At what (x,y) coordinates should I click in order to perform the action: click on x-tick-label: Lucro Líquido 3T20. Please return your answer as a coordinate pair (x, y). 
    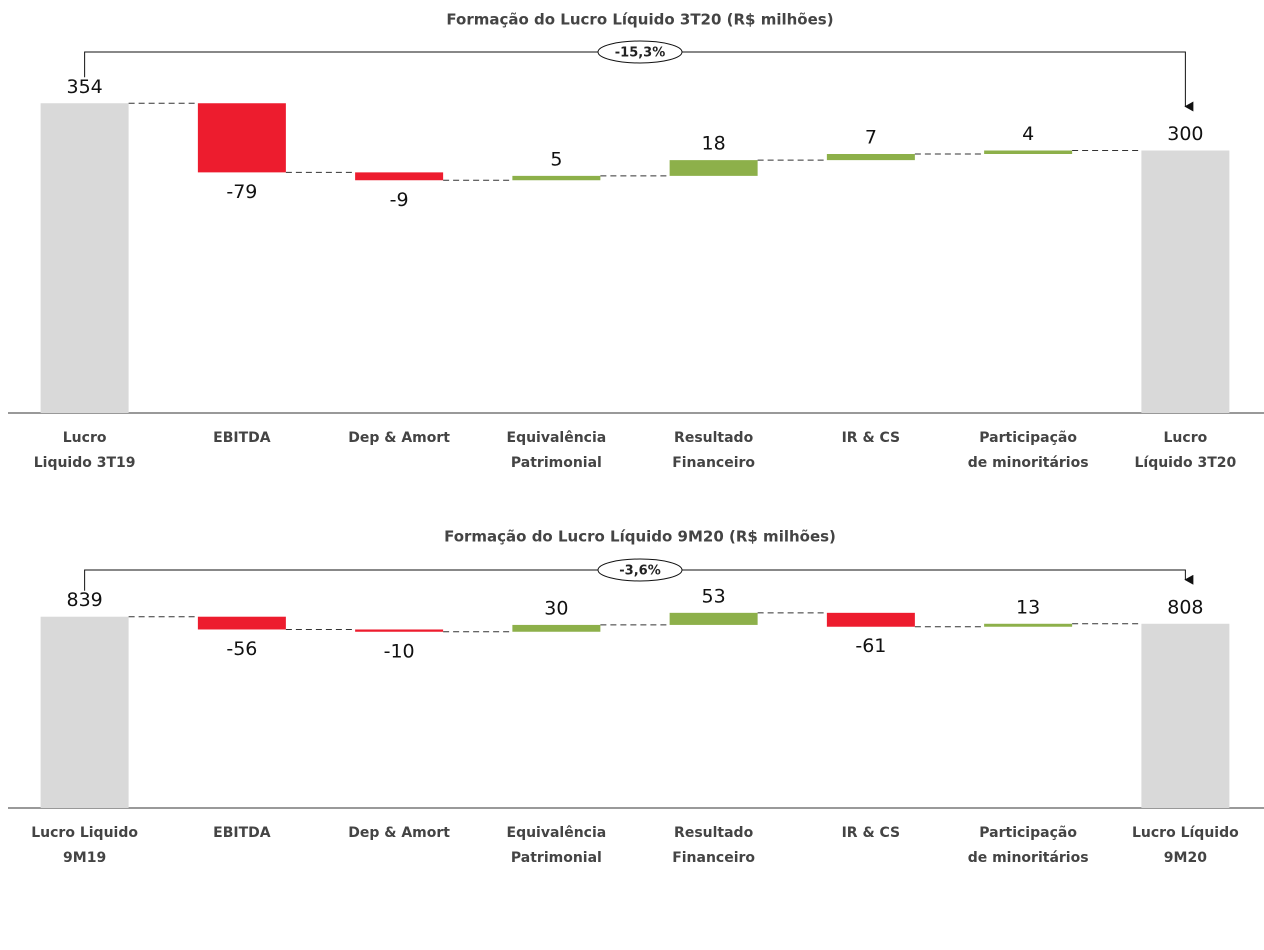
    Looking at the image, I should click on (1185, 450).